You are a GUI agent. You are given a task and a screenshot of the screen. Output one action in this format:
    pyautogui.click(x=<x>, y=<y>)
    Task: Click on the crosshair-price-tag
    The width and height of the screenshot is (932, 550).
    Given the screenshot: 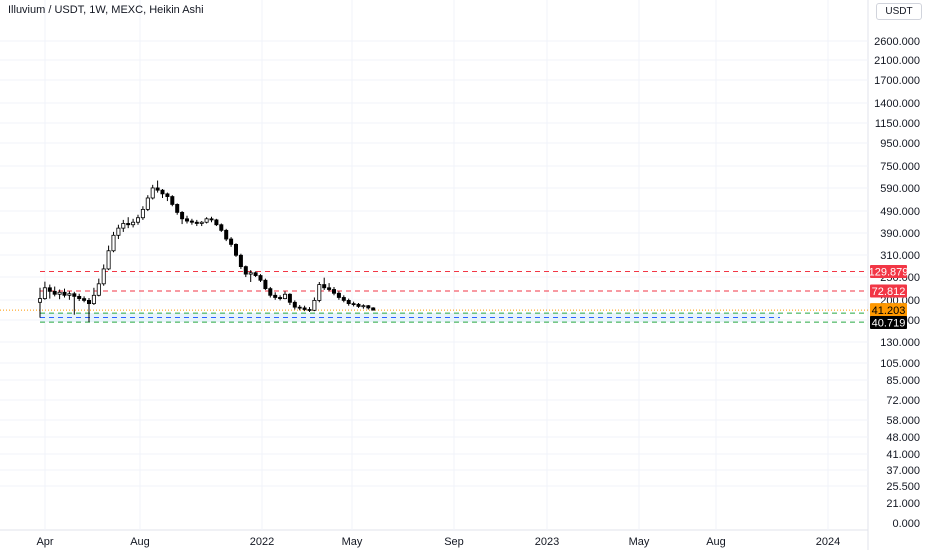 What is the action you would take?
    pyautogui.click(x=888, y=323)
    